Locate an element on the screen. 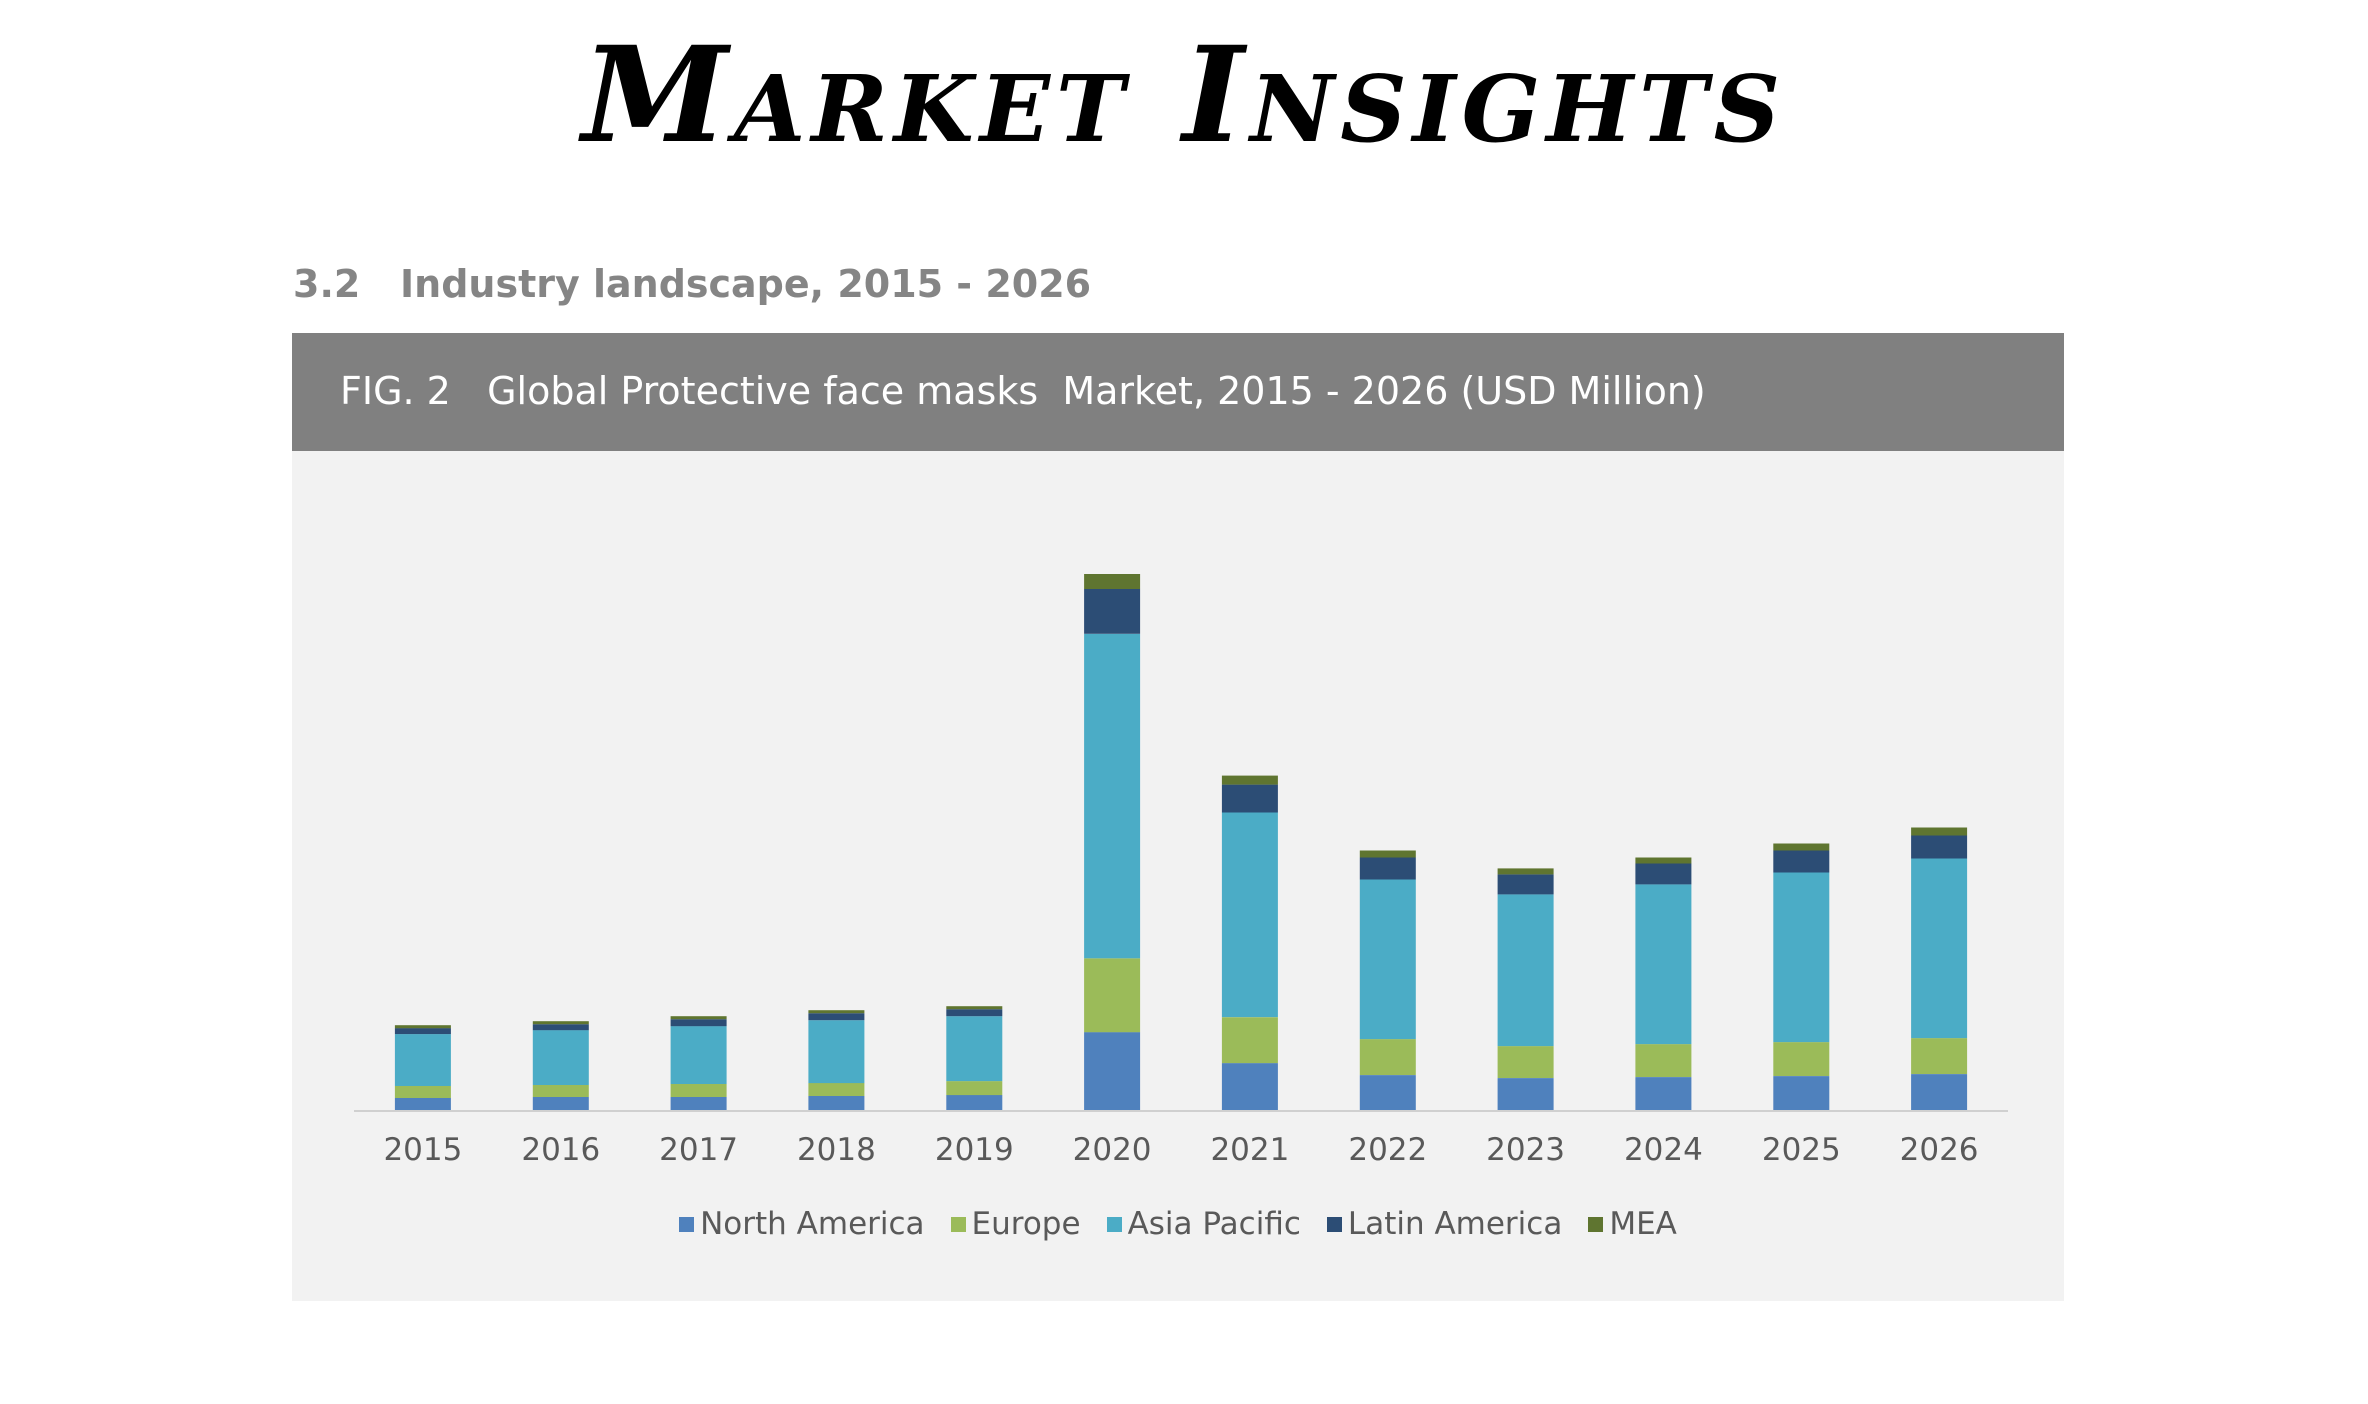  bar-segment-north-america-2019 is located at coordinates (974, 1102).